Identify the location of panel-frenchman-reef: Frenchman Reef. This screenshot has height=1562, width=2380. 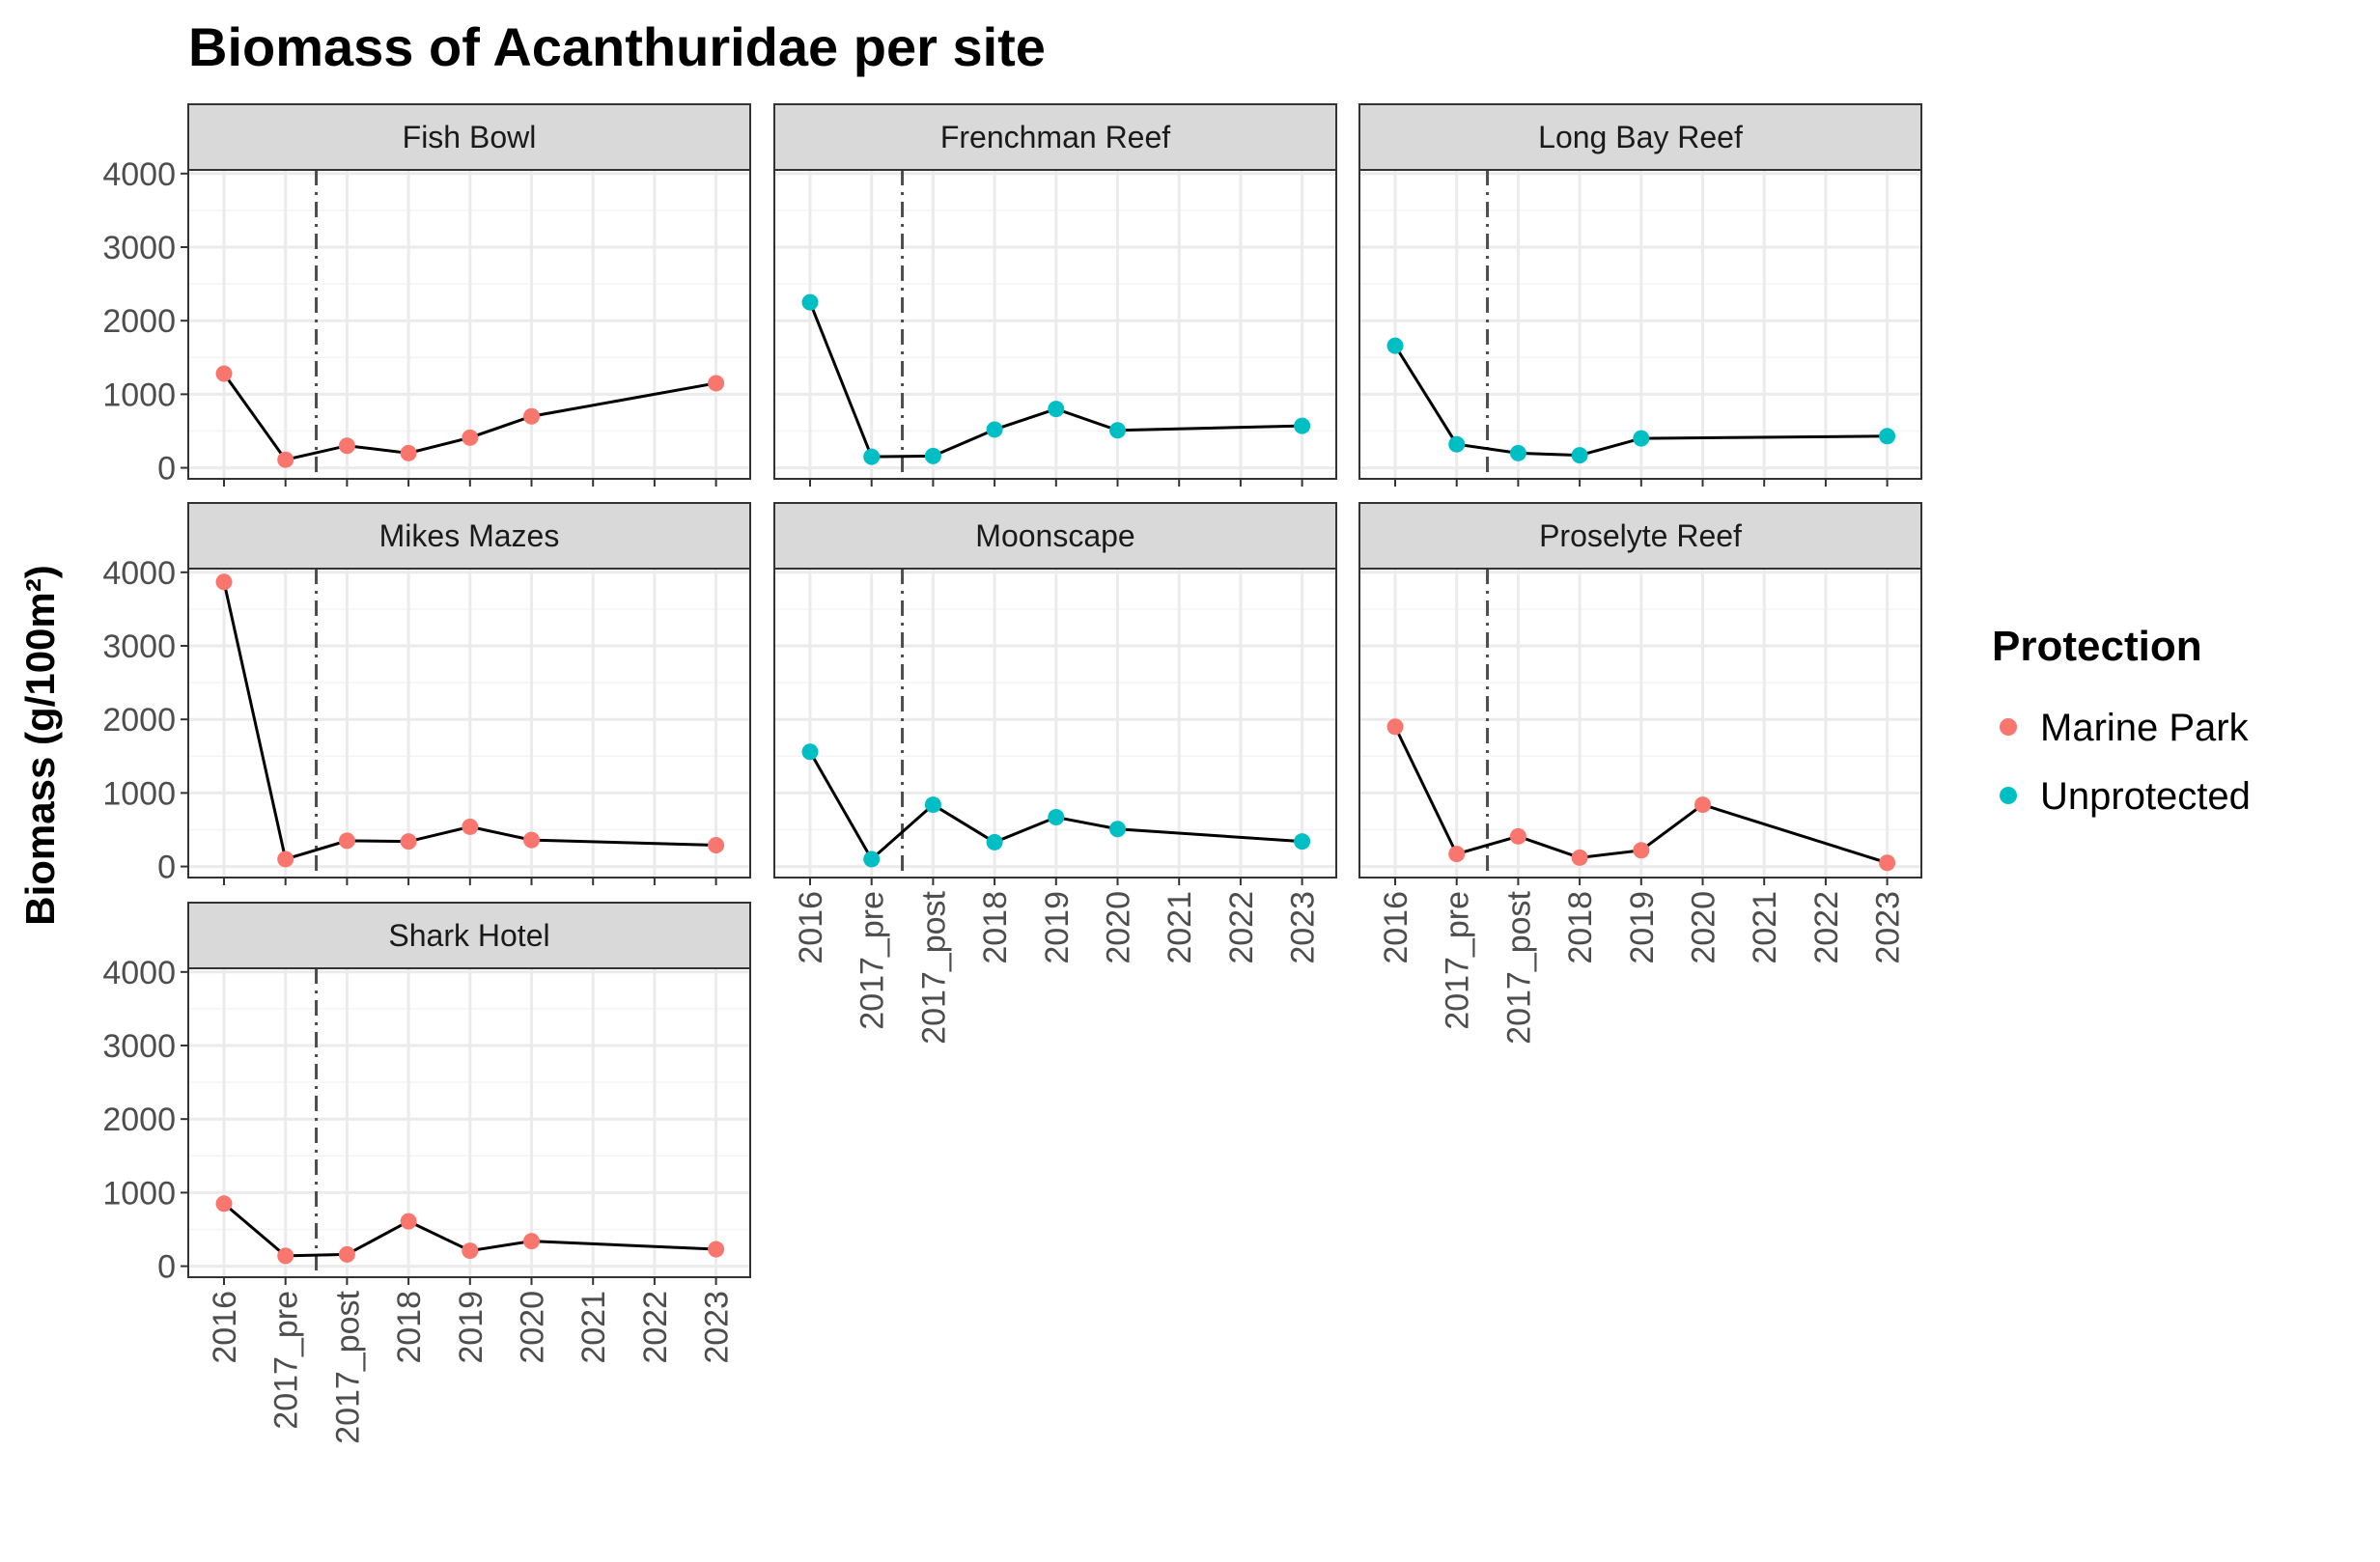
(1055, 295).